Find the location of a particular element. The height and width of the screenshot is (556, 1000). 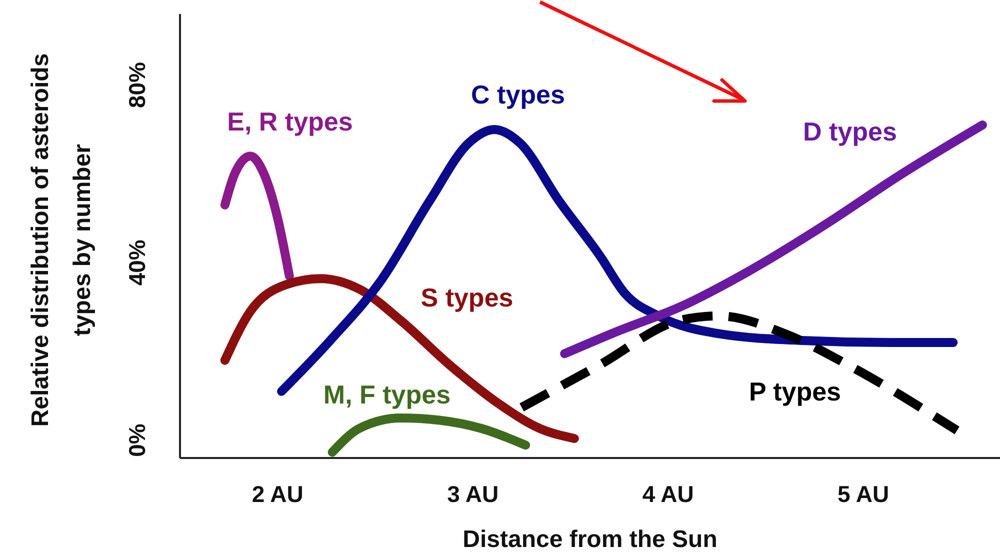

series-label: S types is located at coordinates (467, 298).